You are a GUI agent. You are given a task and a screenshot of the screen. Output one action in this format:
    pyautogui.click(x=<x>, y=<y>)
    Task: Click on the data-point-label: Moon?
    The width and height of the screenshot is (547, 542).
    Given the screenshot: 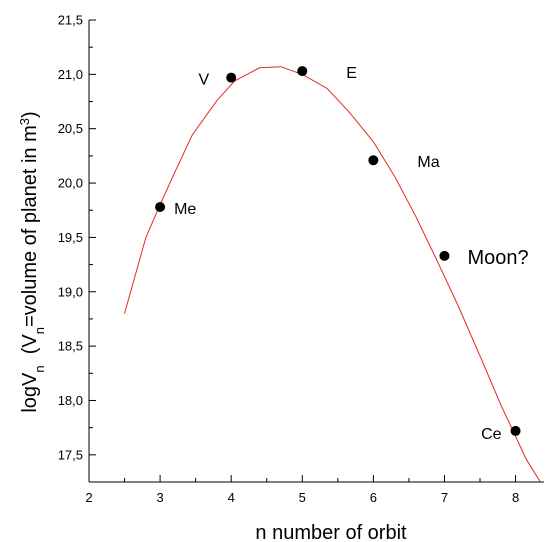 What is the action you would take?
    pyautogui.click(x=497, y=258)
    